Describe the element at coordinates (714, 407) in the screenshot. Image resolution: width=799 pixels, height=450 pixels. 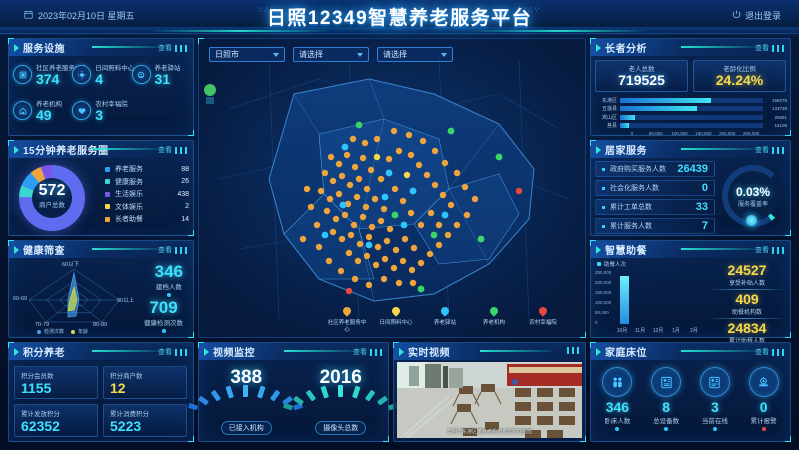
I see `bed-value: 3` at that location.